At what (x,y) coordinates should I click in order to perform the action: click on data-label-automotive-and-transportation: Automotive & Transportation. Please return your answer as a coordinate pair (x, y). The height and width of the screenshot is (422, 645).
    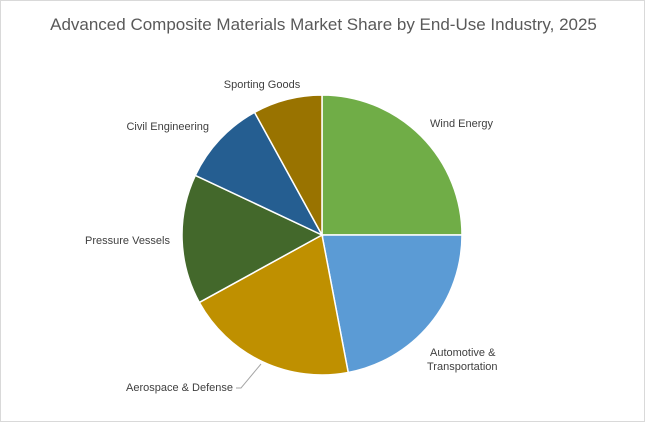
    Looking at the image, I should click on (462, 360).